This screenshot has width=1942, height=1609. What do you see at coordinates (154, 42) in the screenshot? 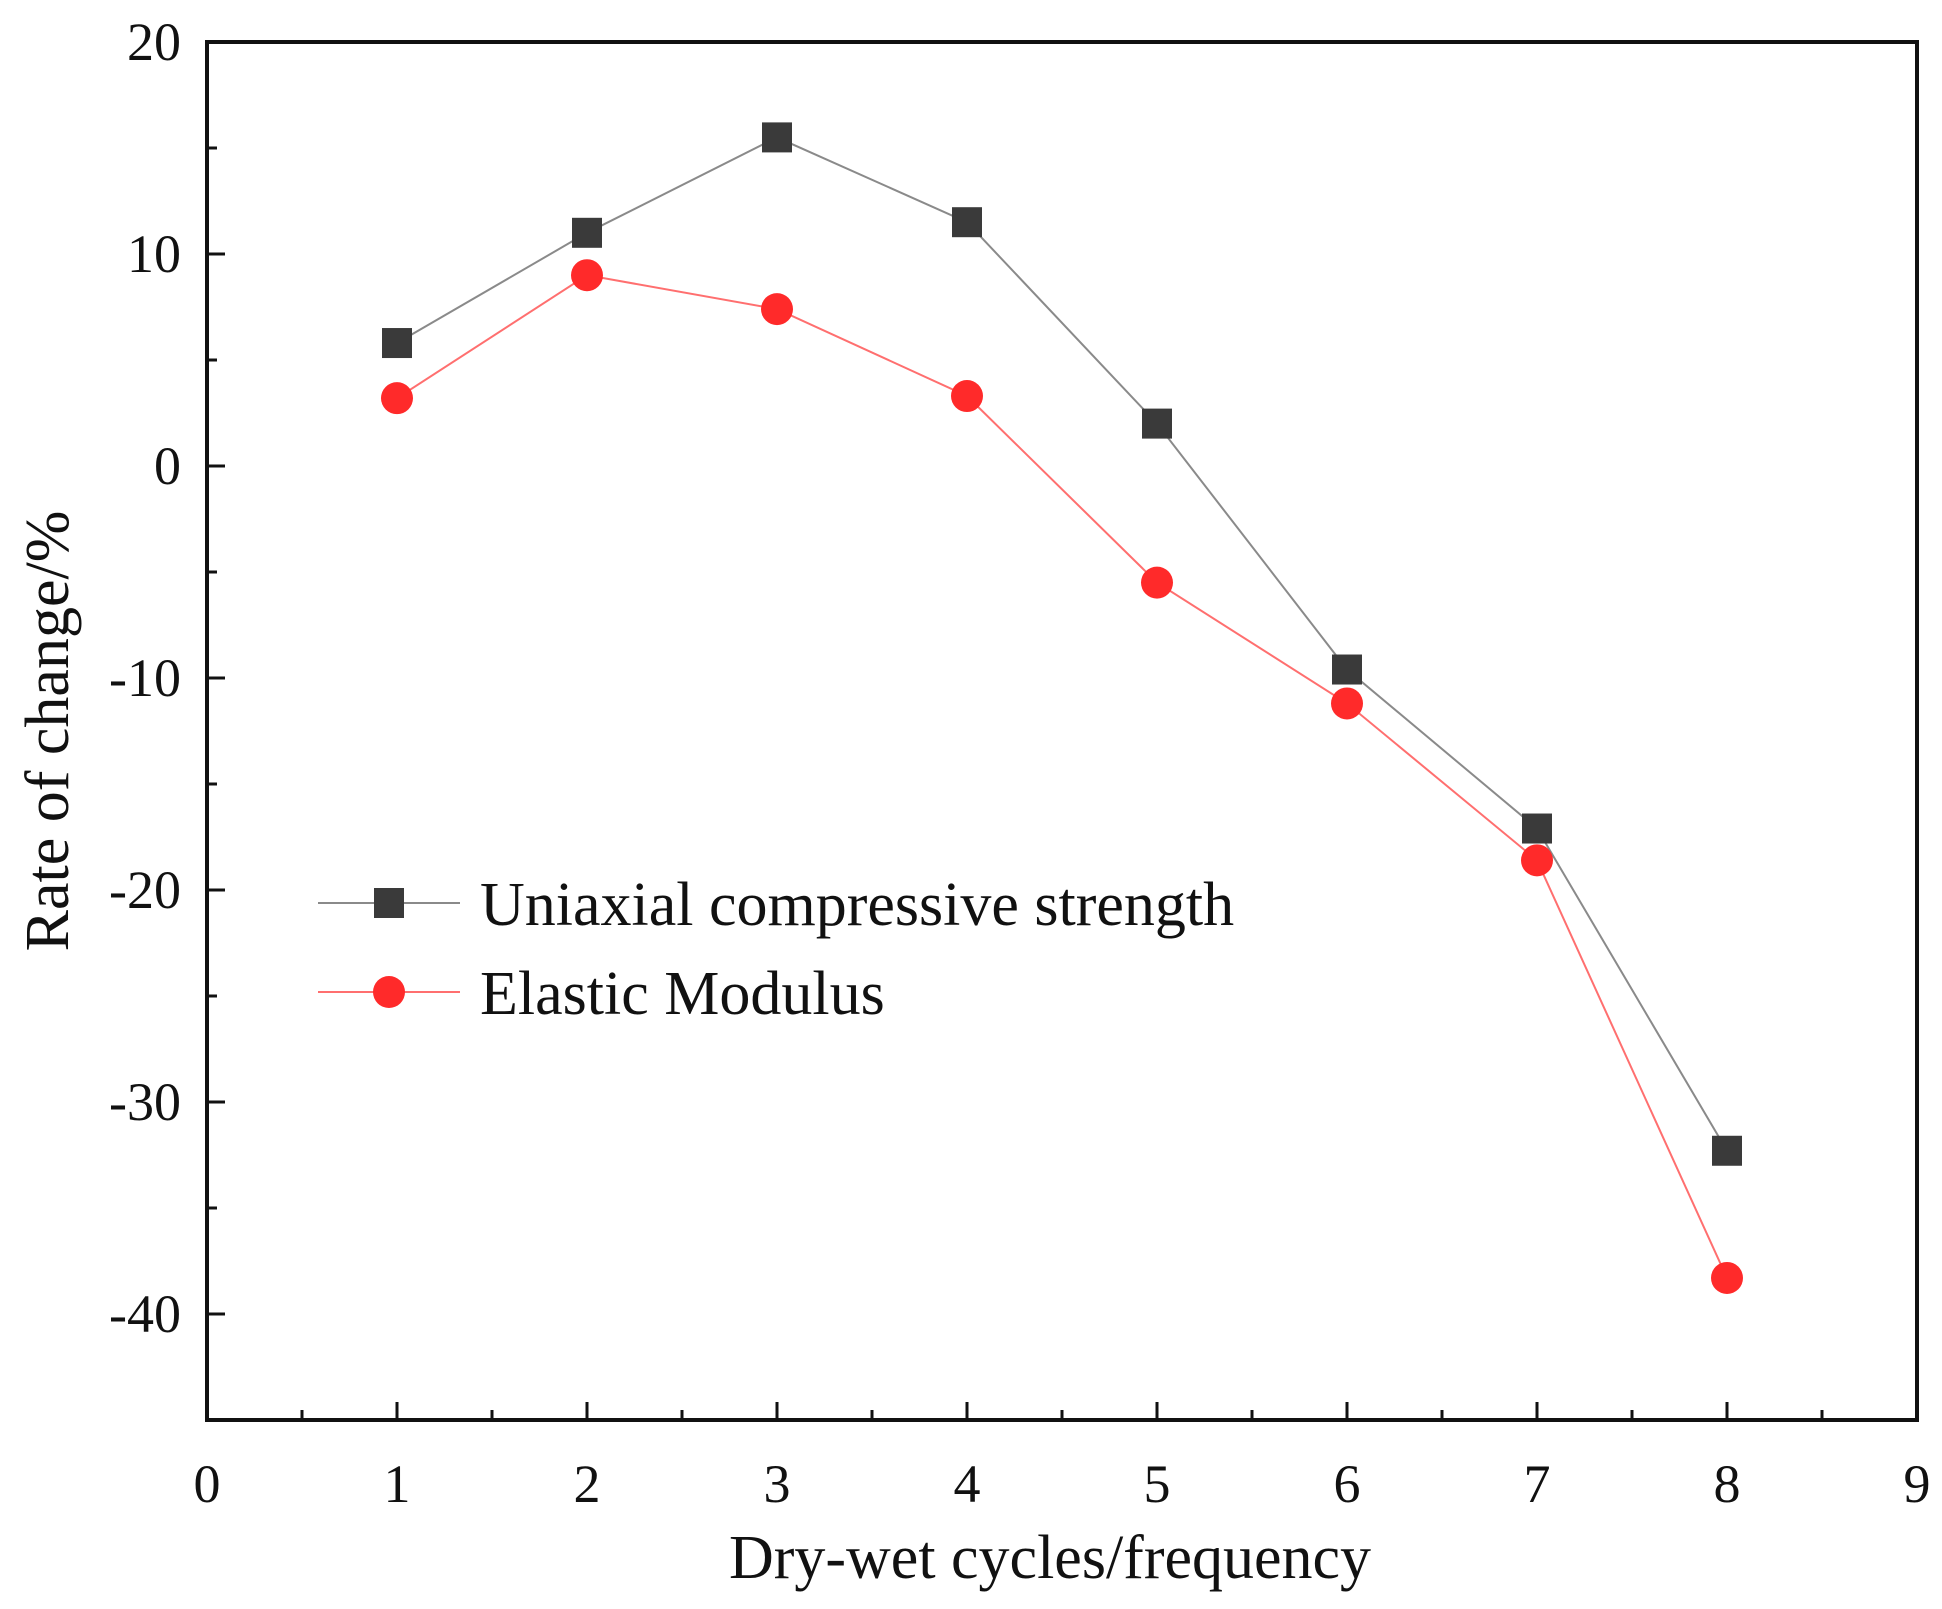
I see `y-tick-label: 20` at bounding box center [154, 42].